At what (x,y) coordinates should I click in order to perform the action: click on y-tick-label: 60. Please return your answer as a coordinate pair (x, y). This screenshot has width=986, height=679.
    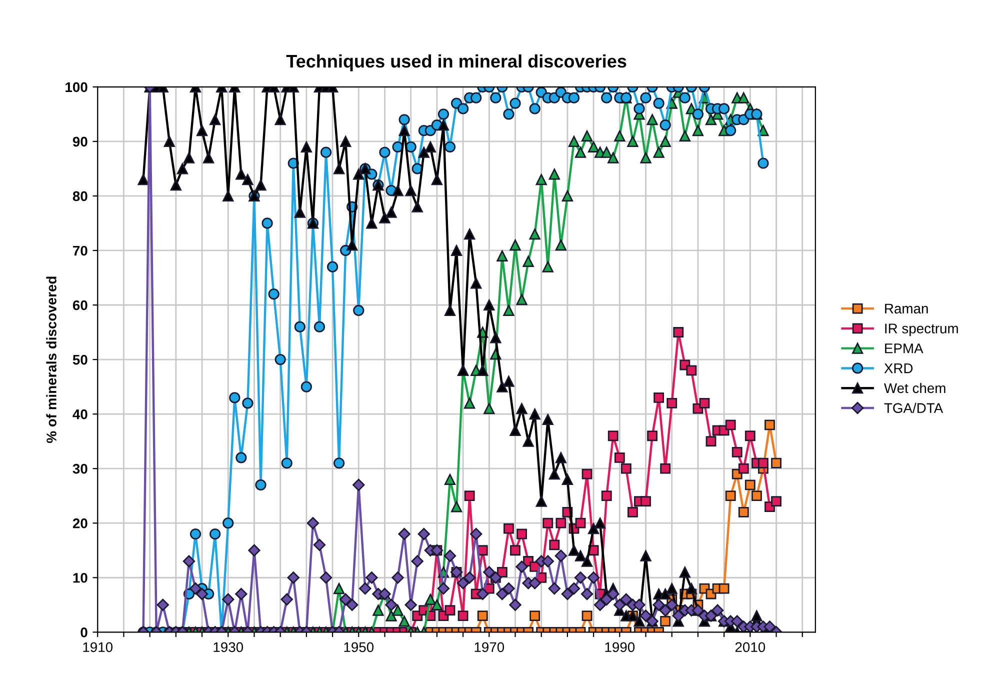
    Looking at the image, I should click on (80, 305).